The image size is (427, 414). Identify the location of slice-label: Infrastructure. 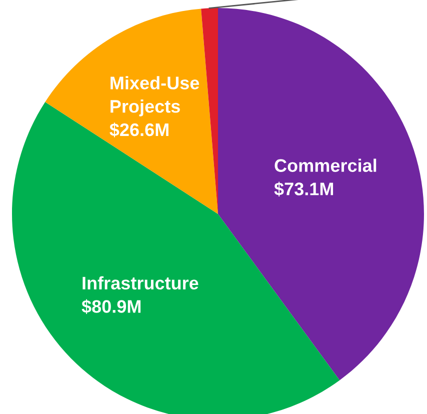
(140, 283).